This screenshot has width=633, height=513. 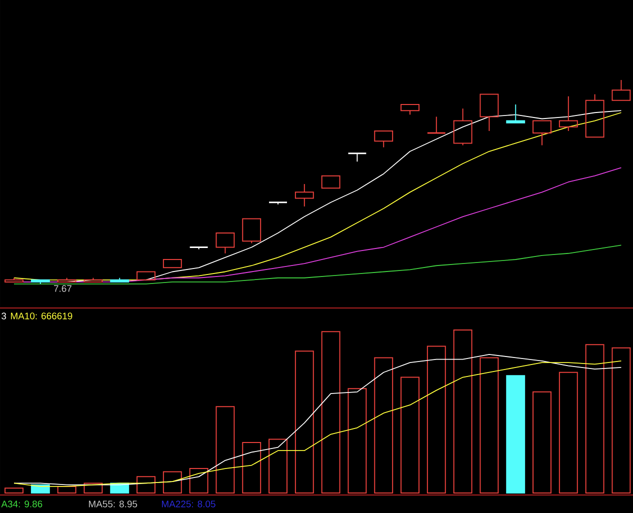 What do you see at coordinates (41, 316) in the screenshot?
I see `text: MA10: 666619` at bounding box center [41, 316].